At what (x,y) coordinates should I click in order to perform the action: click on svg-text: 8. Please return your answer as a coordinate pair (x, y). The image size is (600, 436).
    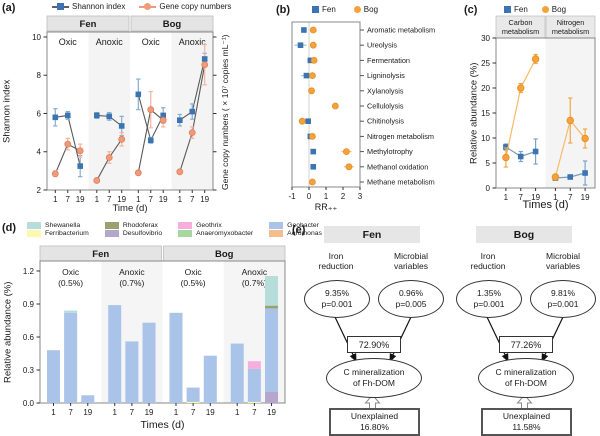
    Looking at the image, I should click on (39, 75).